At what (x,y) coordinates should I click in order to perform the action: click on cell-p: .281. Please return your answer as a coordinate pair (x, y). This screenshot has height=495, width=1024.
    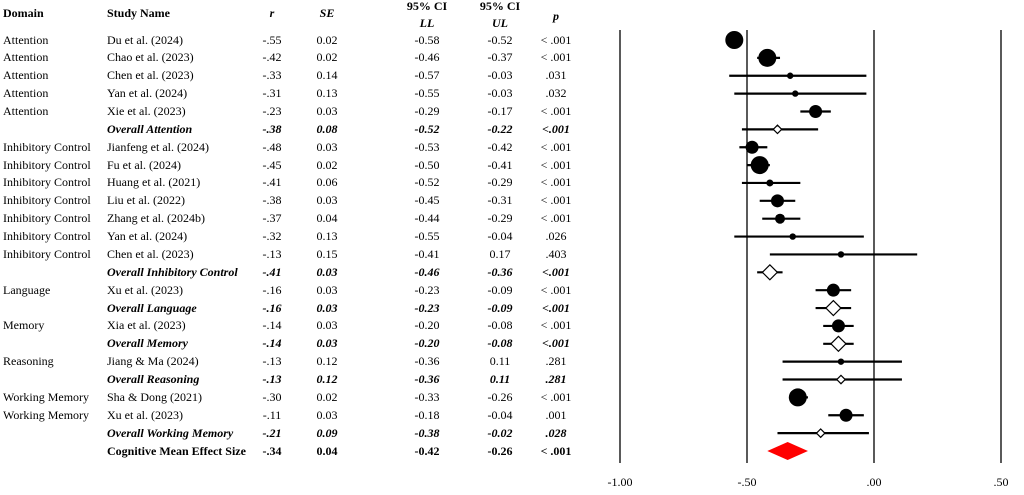
    Looking at the image, I should click on (556, 361).